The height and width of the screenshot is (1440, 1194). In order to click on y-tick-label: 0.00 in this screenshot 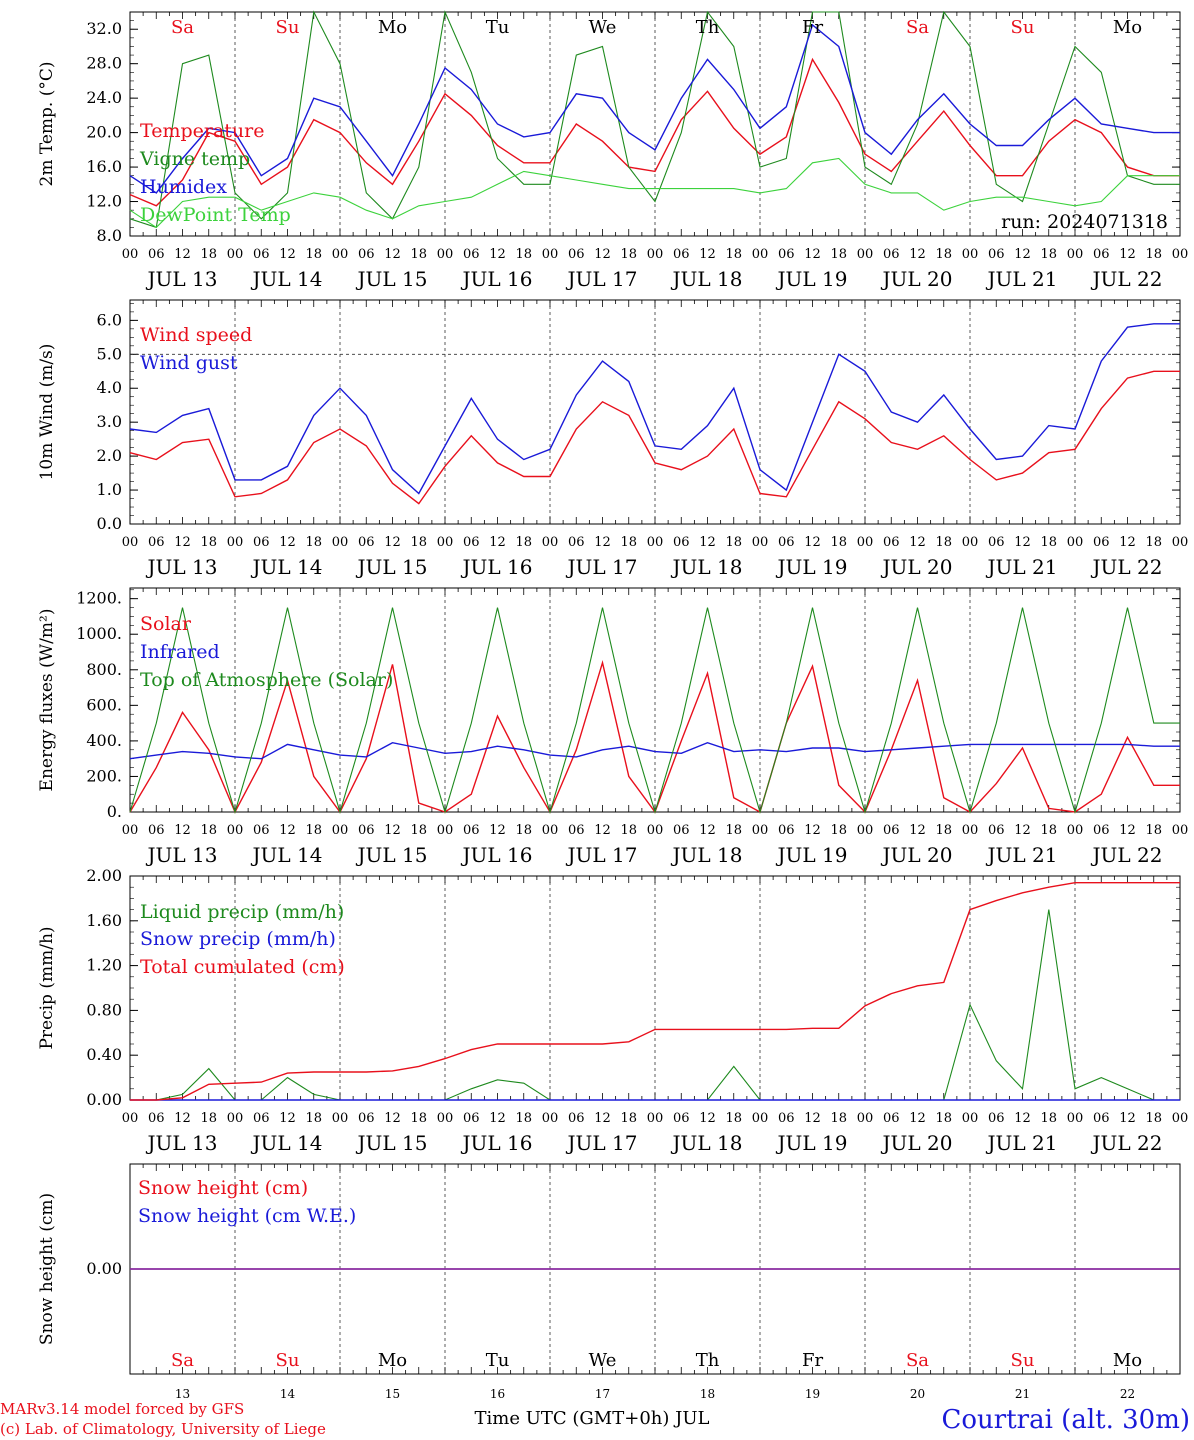, I will do `click(104, 1099)`.